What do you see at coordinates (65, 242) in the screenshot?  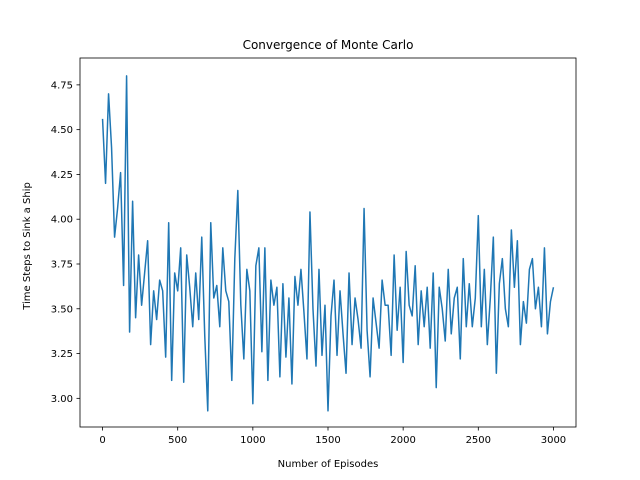 I see `y-axis: 3.00 3.25 3.50 3.75 4.00 4.25 4.50 4.75` at bounding box center [65, 242].